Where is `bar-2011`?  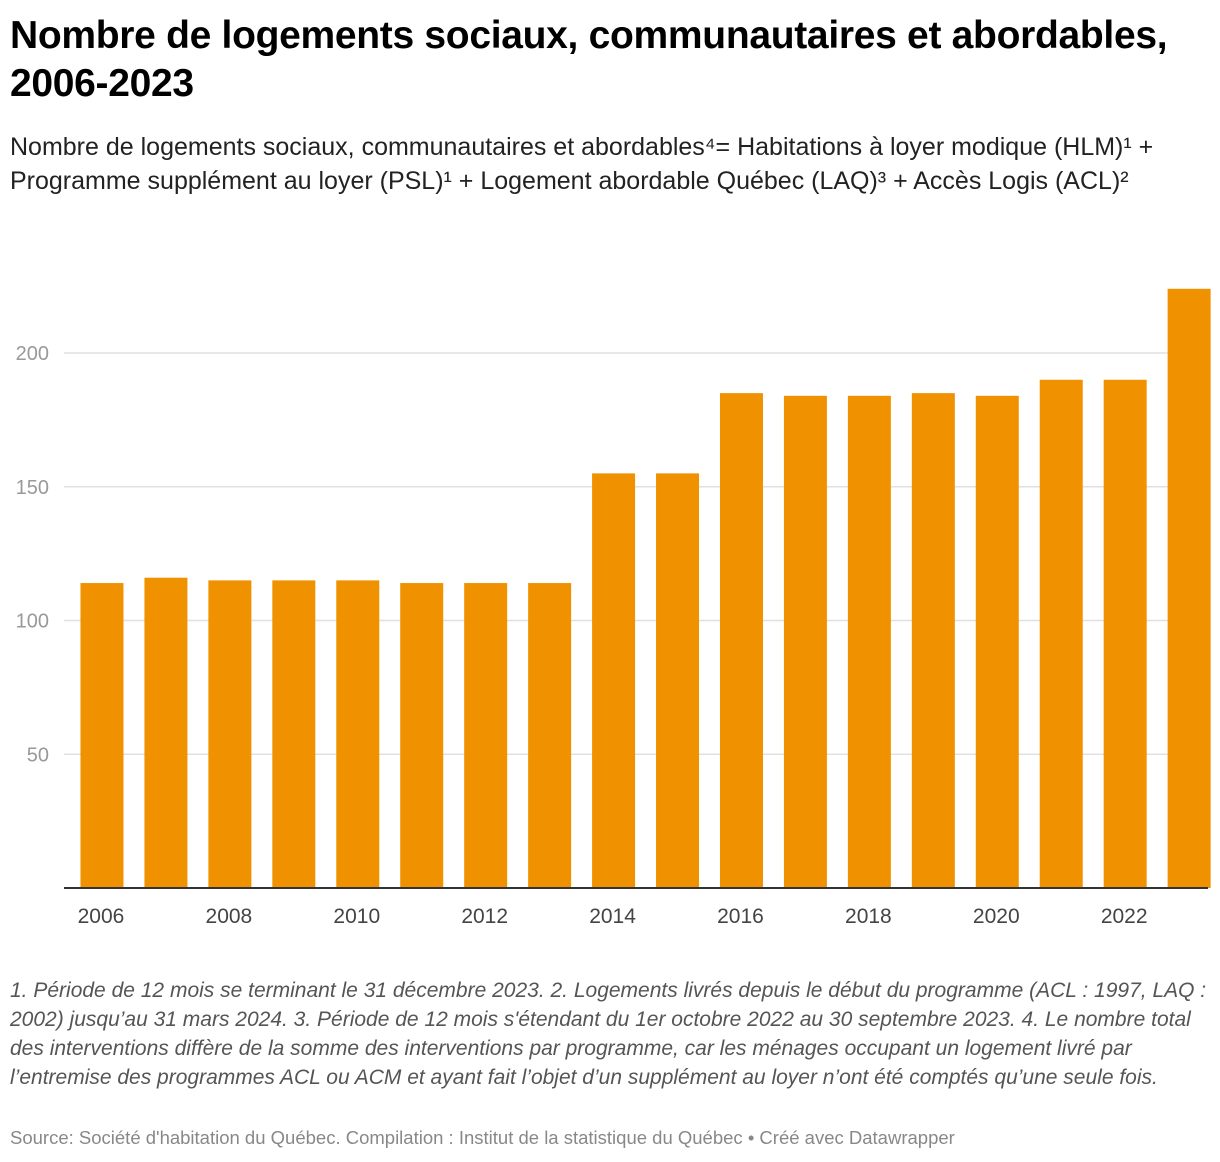 bar-2011 is located at coordinates (422, 735).